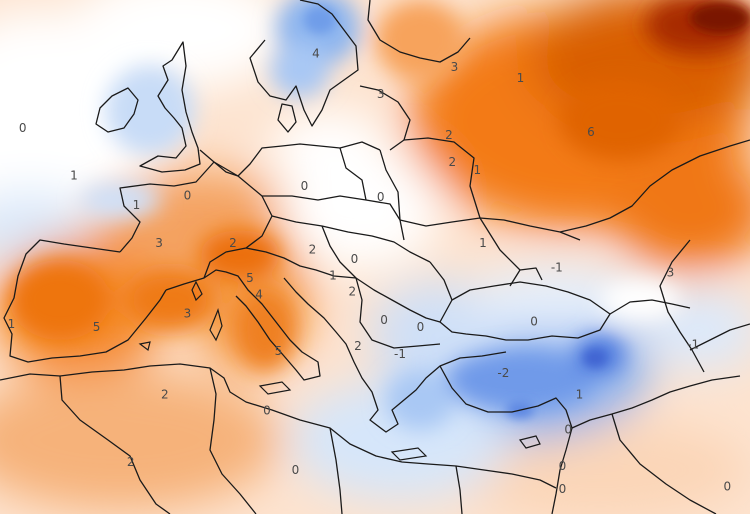  What do you see at coordinates (591, 132) in the screenshot?
I see `anomaly-label: 6` at bounding box center [591, 132].